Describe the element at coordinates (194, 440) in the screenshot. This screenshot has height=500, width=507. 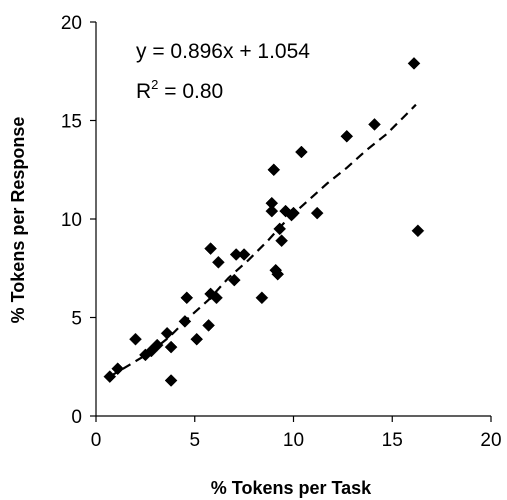
I see `x-tick-label: 5` at that location.